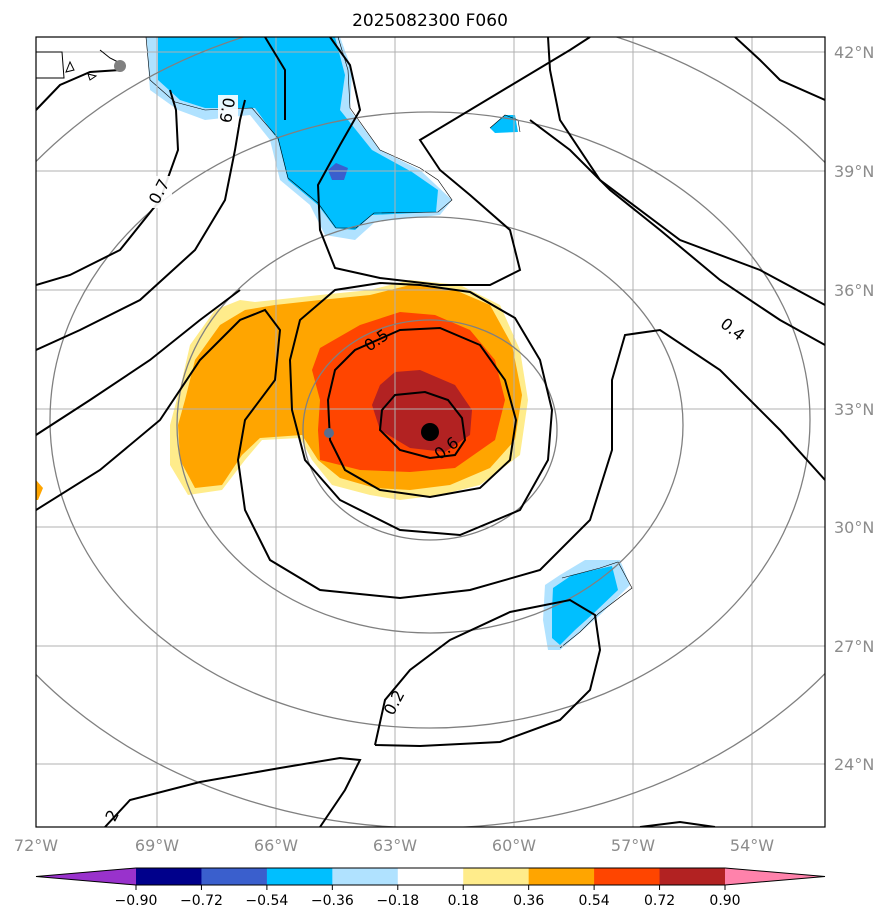 This screenshot has width=896, height=924. What do you see at coordinates (397, 901) in the screenshot?
I see `colorbar-tick-label: −0.18` at bounding box center [397, 901].